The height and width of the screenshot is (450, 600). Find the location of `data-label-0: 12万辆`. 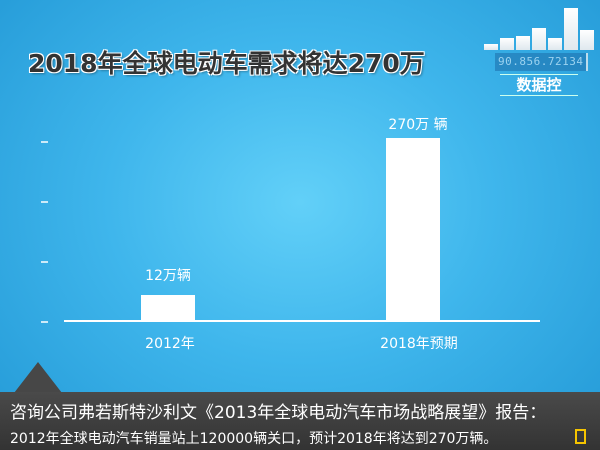

data-label-0: 12万辆 is located at coordinates (168, 276).